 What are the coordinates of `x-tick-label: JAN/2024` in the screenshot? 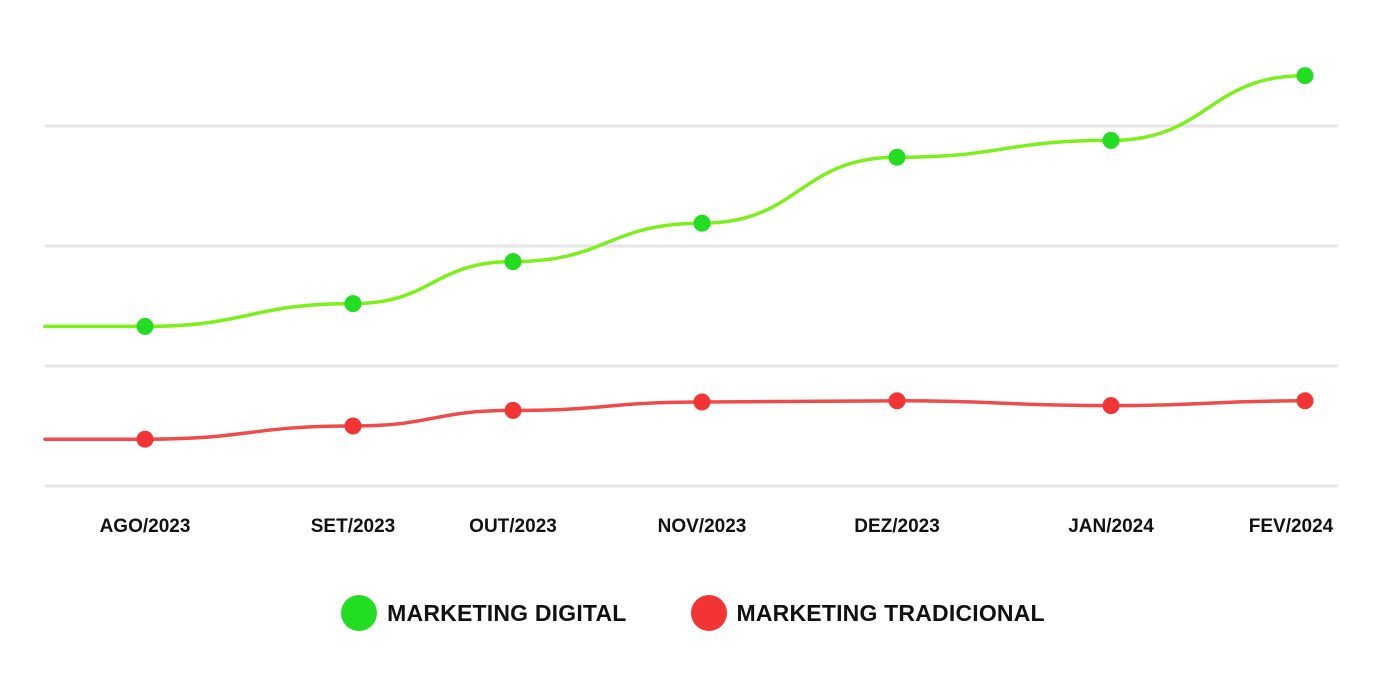 It's located at (1111, 526).